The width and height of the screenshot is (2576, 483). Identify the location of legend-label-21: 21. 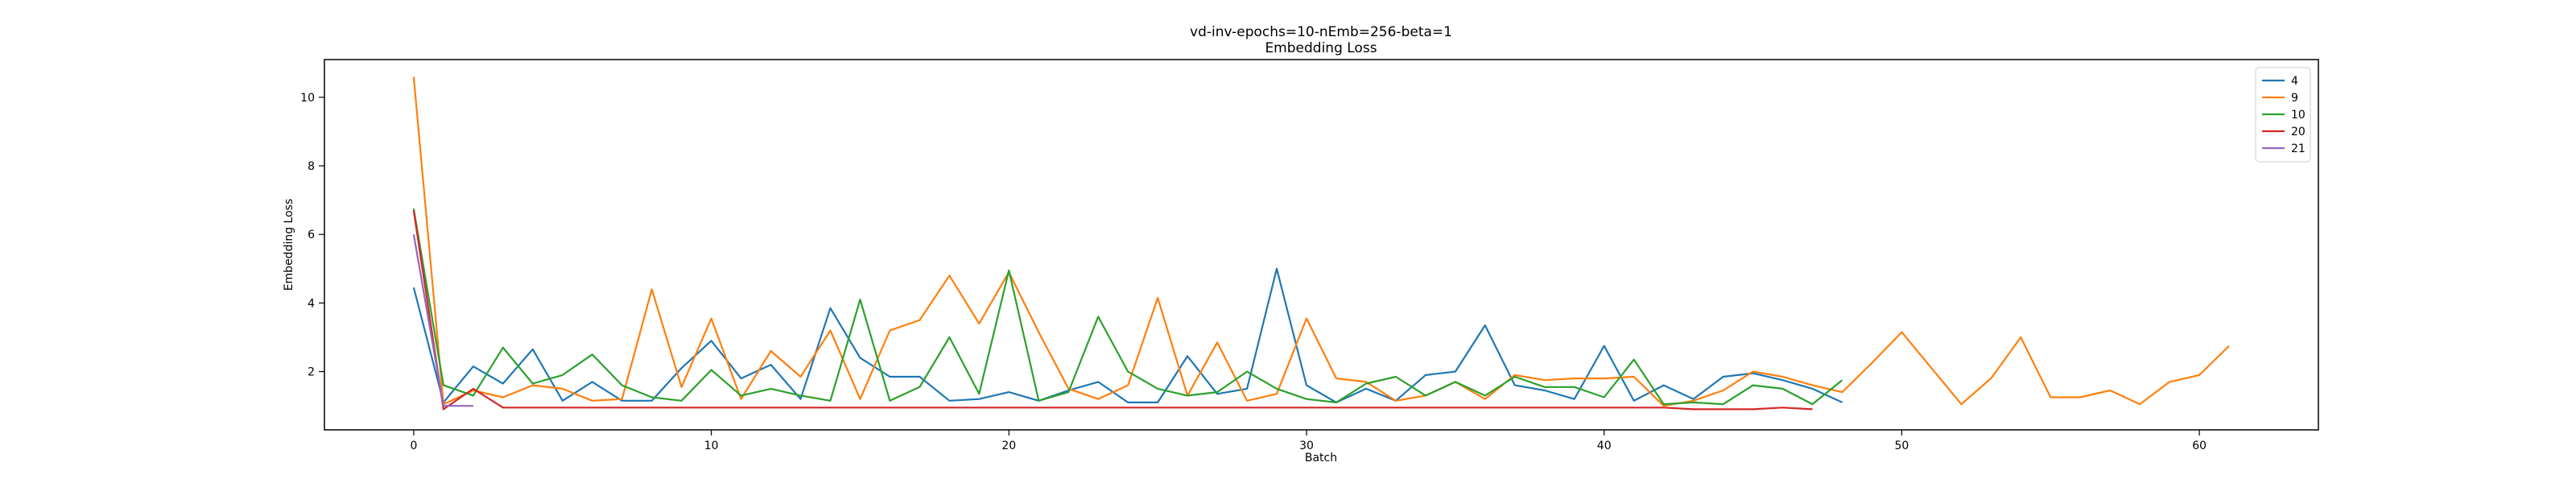
(2298, 148).